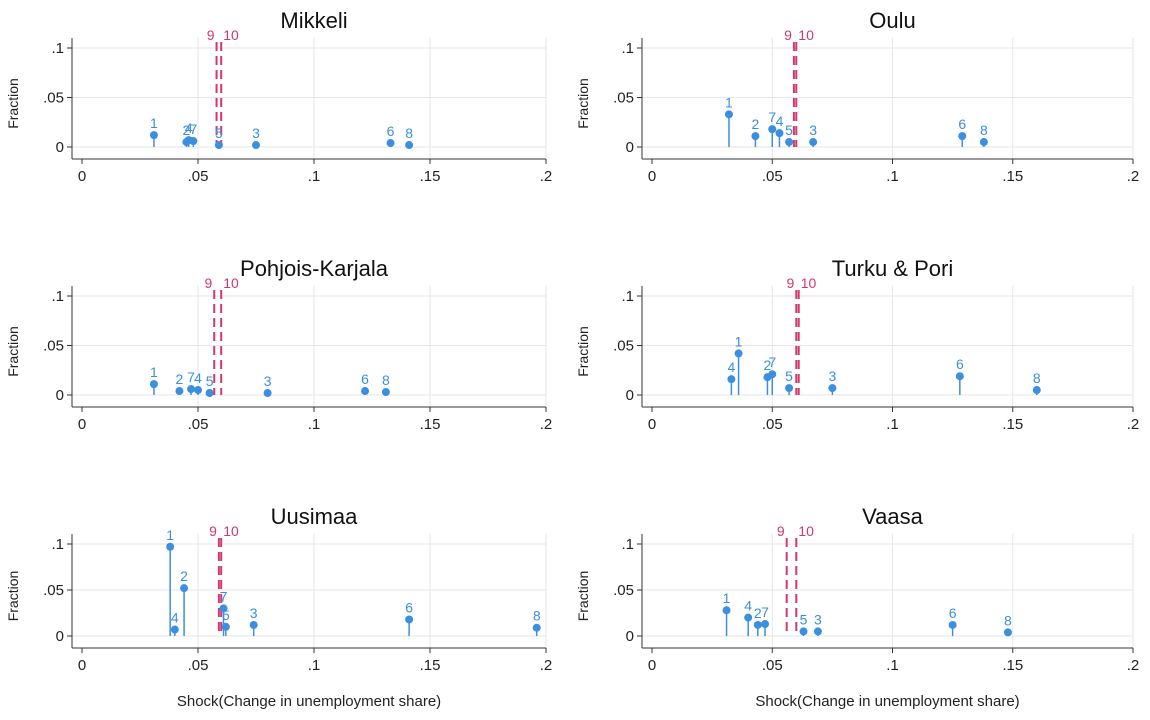 This screenshot has width=1150, height=720. What do you see at coordinates (857, 96) in the screenshot?
I see `panel-2: 0 .05 .1 .15 .2 0 .05 .1 Fraction Oulu 9 10 1 2 7 45 3 6 8` at bounding box center [857, 96].